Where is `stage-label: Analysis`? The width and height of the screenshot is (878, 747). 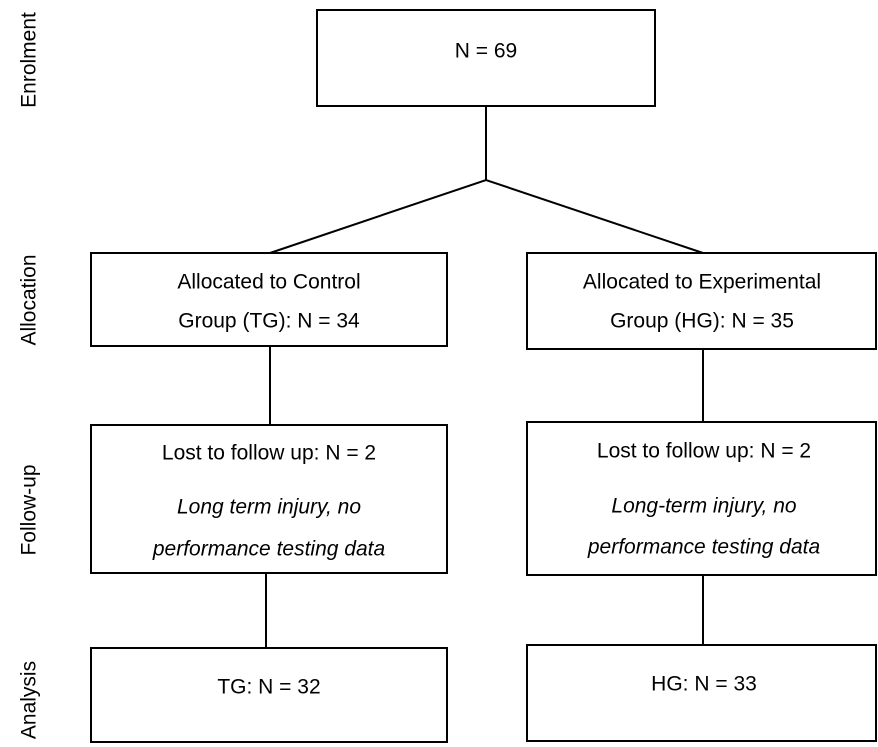 stage-label: Analysis is located at coordinates (29, 700).